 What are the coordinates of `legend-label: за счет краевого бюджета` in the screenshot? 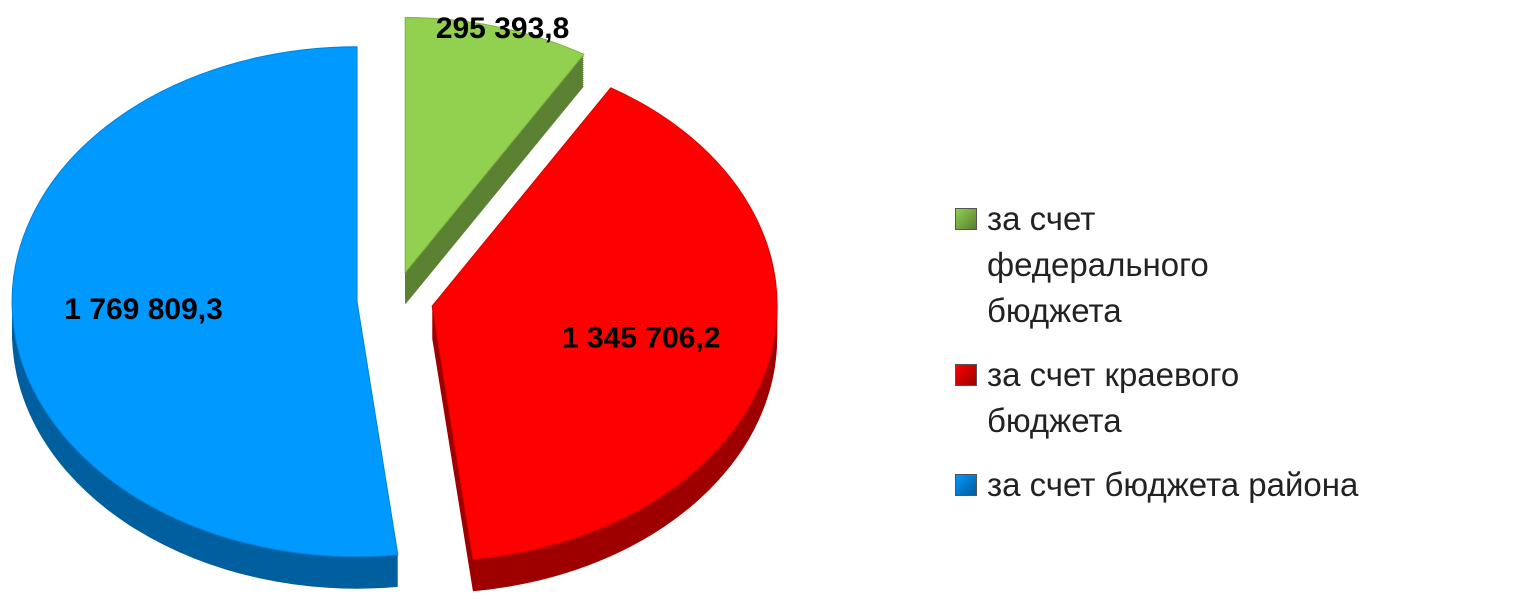 It's located at (1113, 397).